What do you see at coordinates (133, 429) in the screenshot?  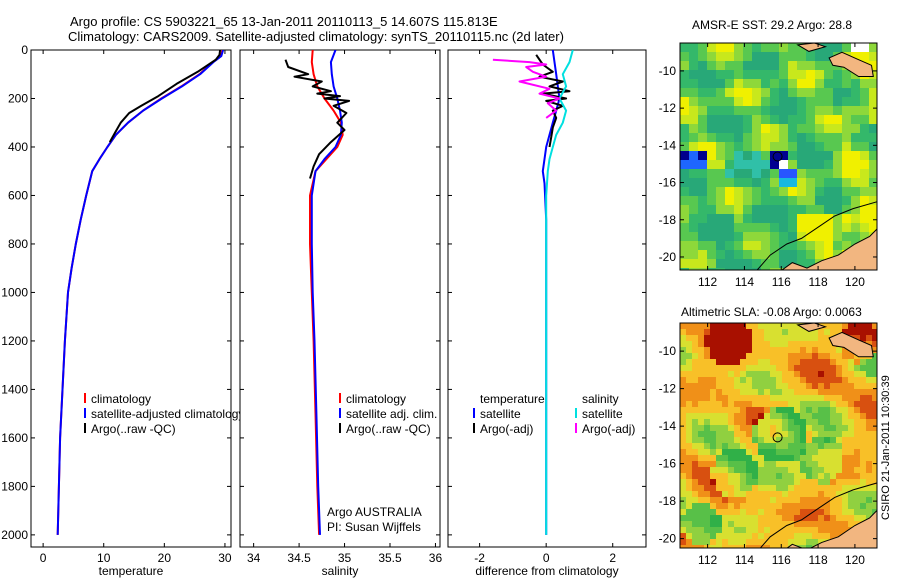 I see `legend-argo-label: Argo(..raw -QC)` at bounding box center [133, 429].